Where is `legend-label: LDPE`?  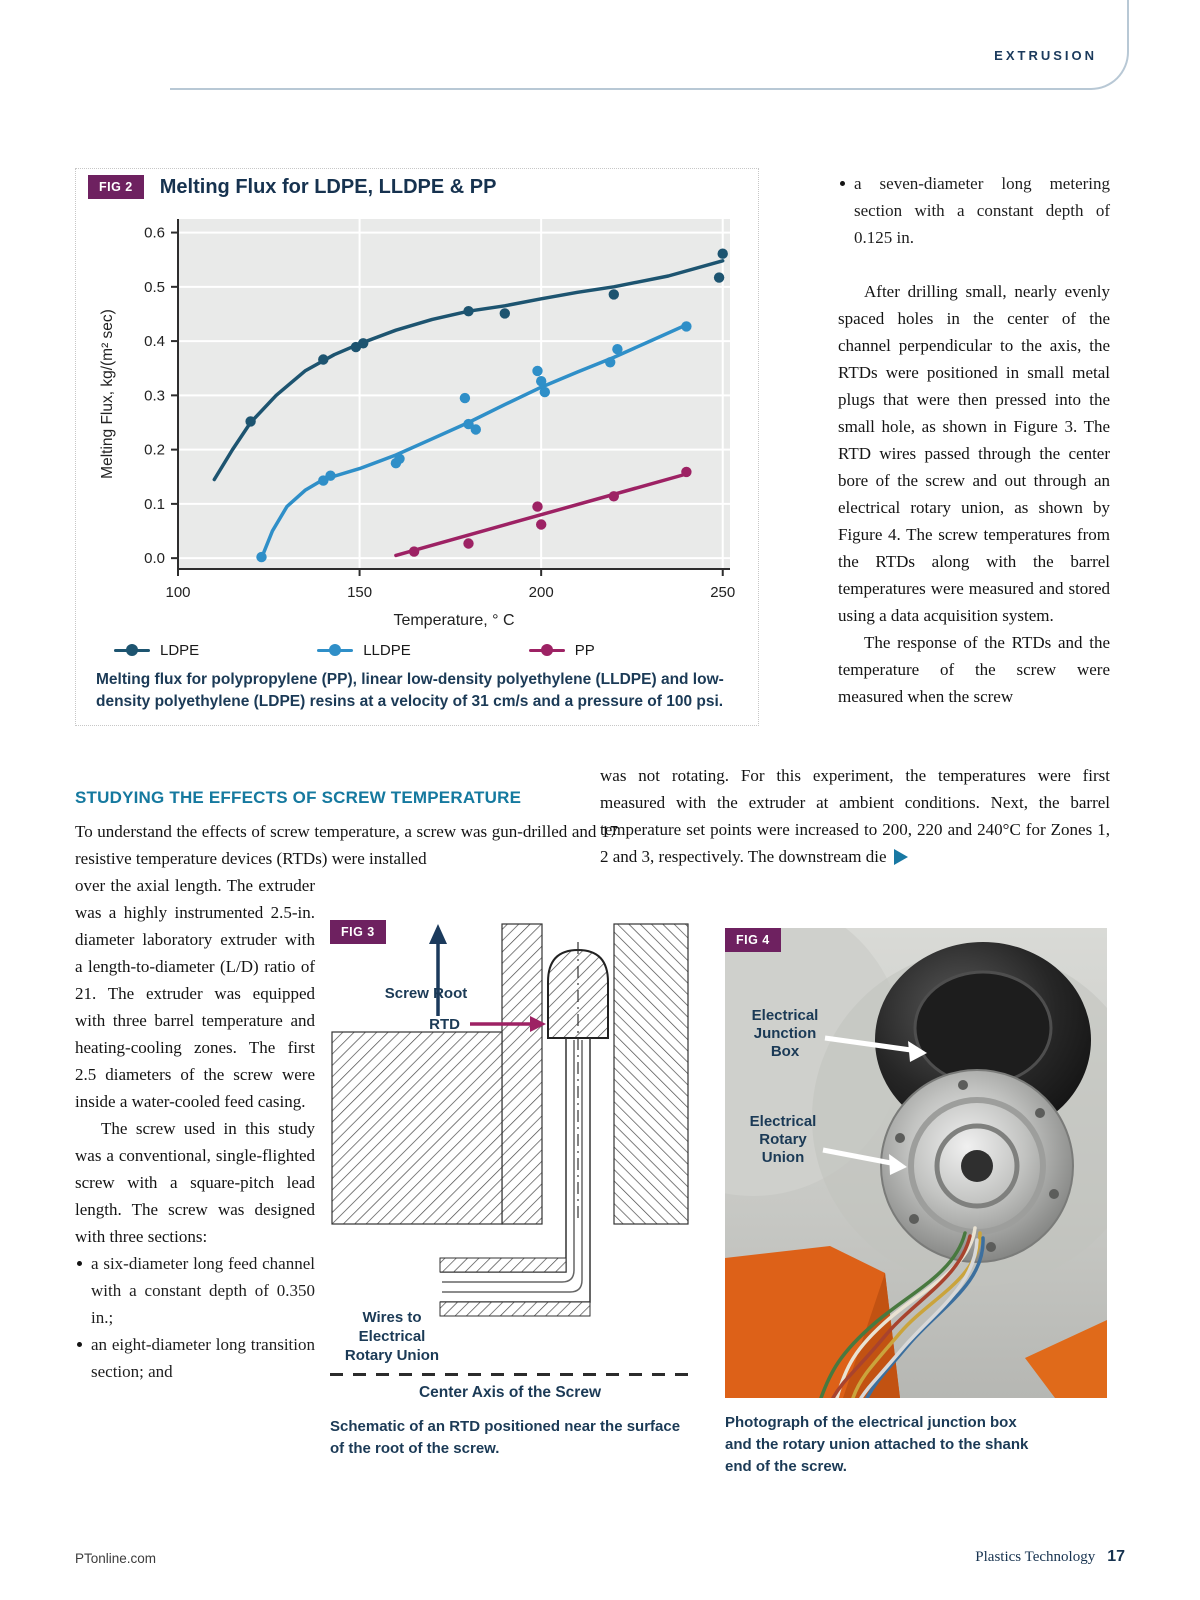
legend-label: LDPE is located at coordinates (180, 650).